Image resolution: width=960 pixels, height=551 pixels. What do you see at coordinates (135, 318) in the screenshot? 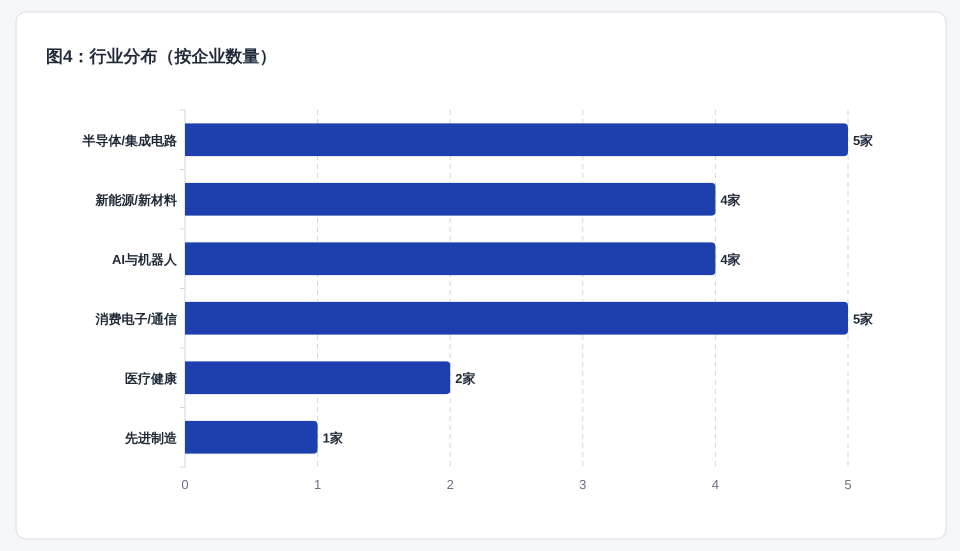
I see `y-tick-label: 消费电子/通信` at bounding box center [135, 318].